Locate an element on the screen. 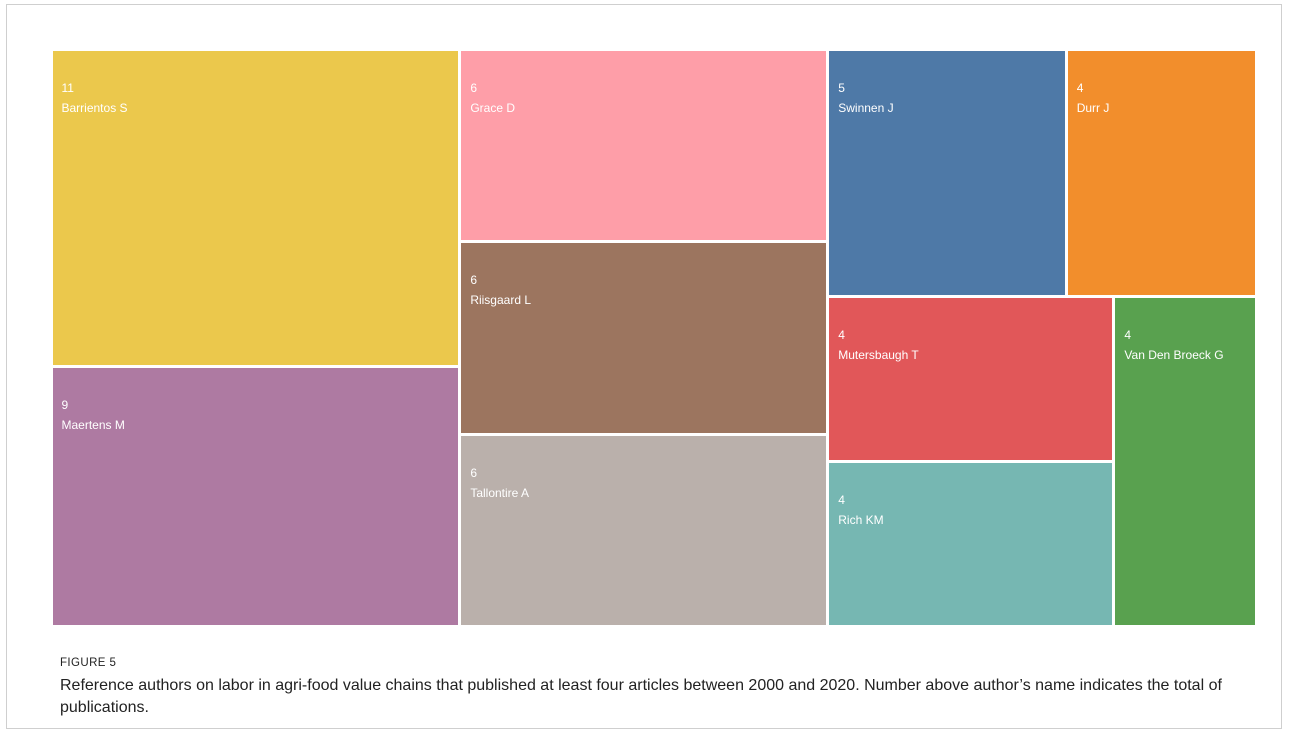 The image size is (1290, 735). tile-grace-d: 6 Grace D is located at coordinates (644, 145).